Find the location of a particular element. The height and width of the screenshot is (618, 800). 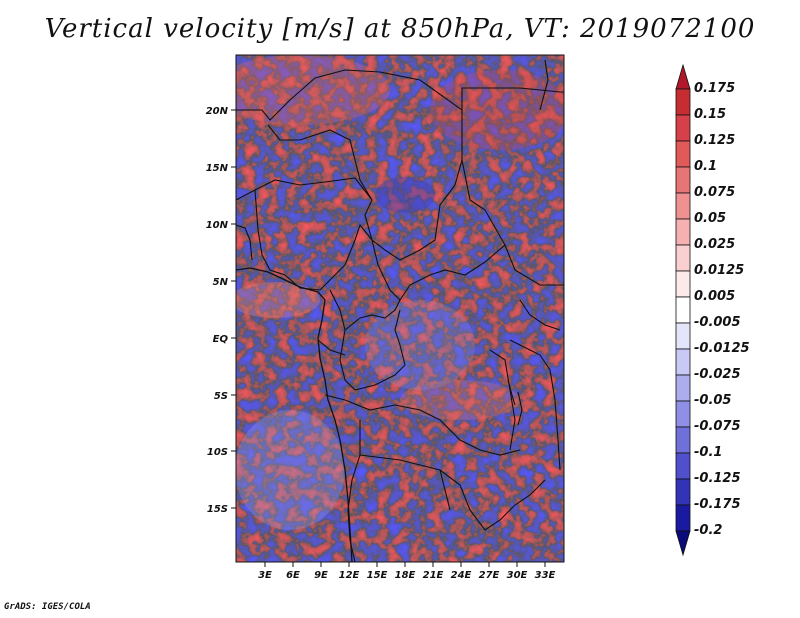

colorbar-label: -0.005 is located at coordinates (717, 322).